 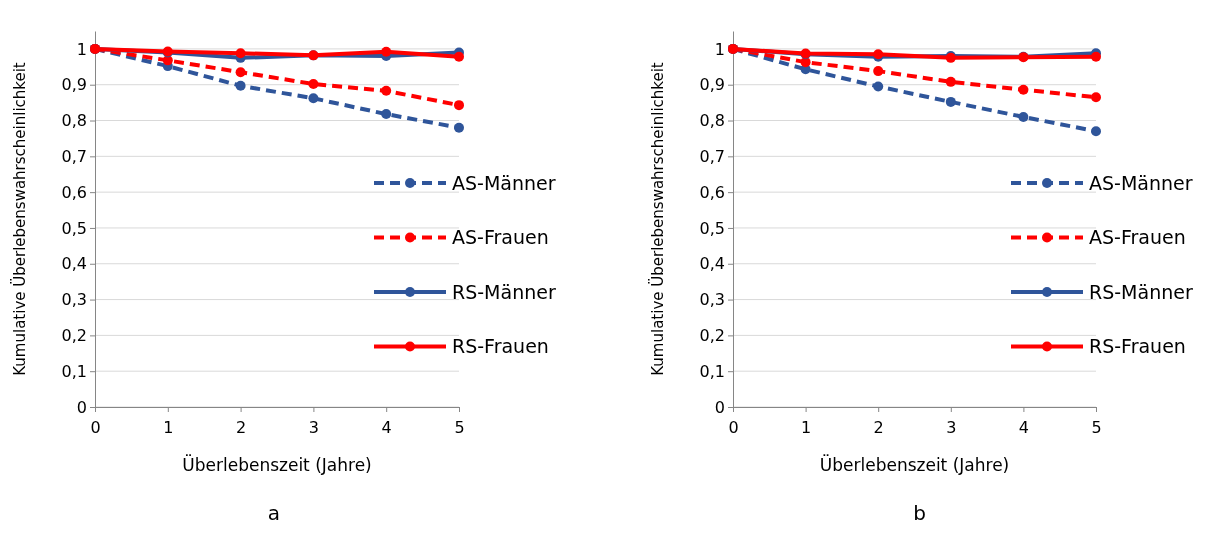 I want to click on text: b, so click(x=919, y=513).